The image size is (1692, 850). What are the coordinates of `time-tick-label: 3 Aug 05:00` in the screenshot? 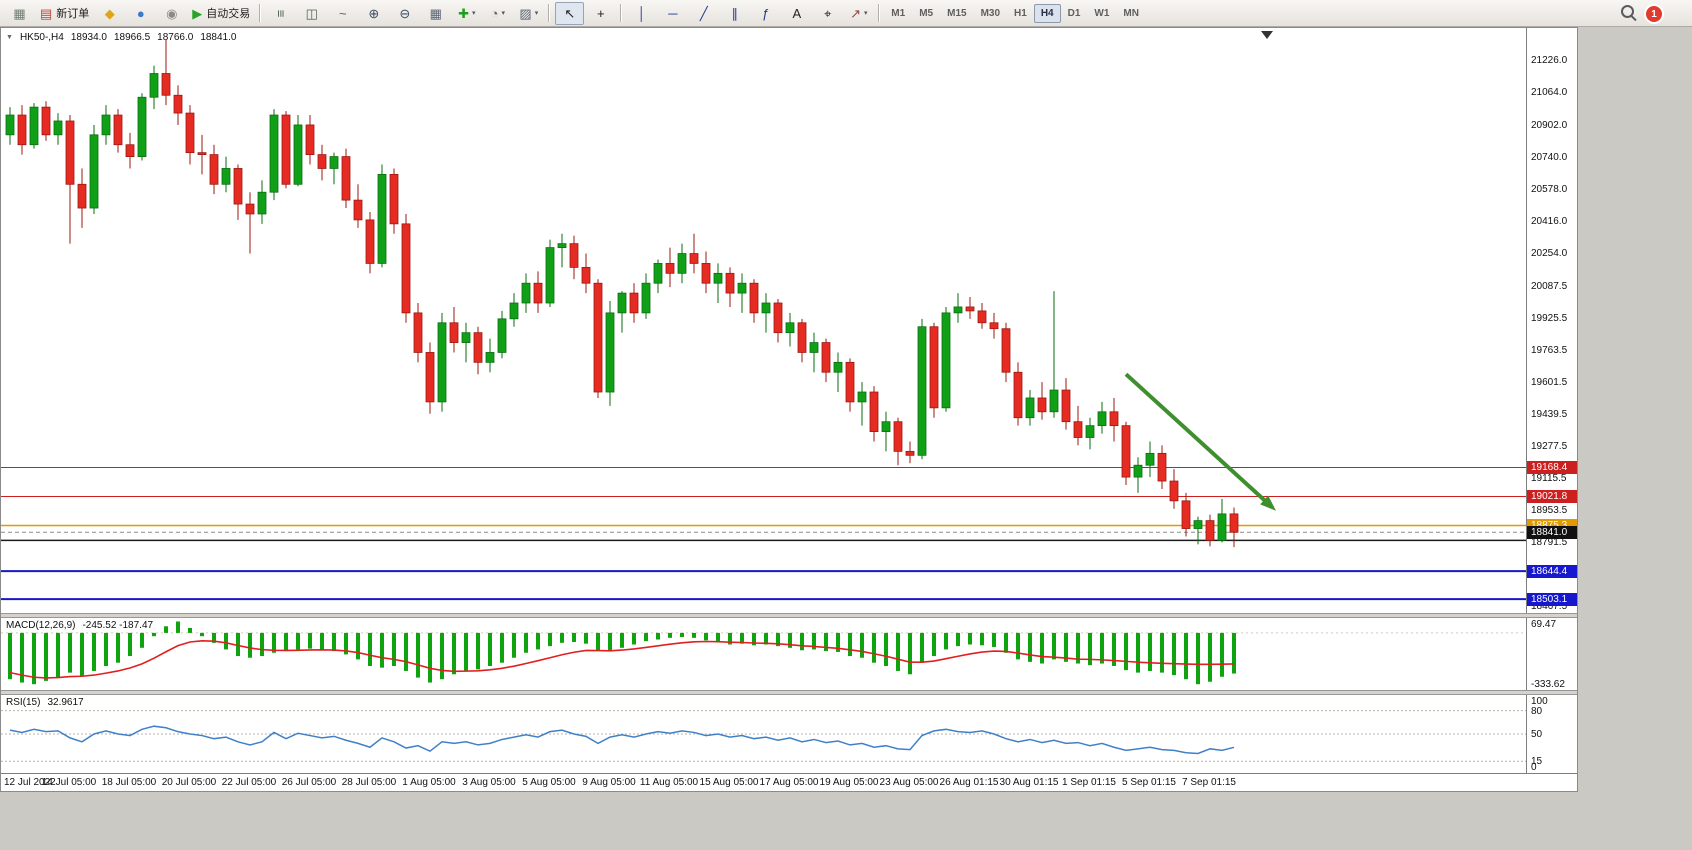 It's located at (489, 782).